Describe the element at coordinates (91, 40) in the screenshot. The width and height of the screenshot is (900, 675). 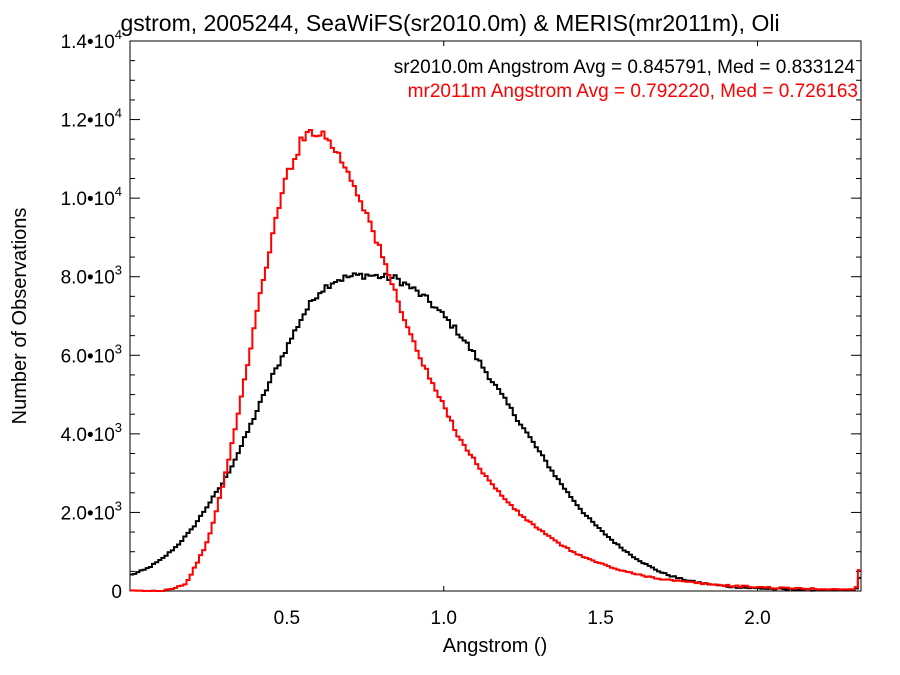
I see `y-tick-label: 1.4•104` at that location.